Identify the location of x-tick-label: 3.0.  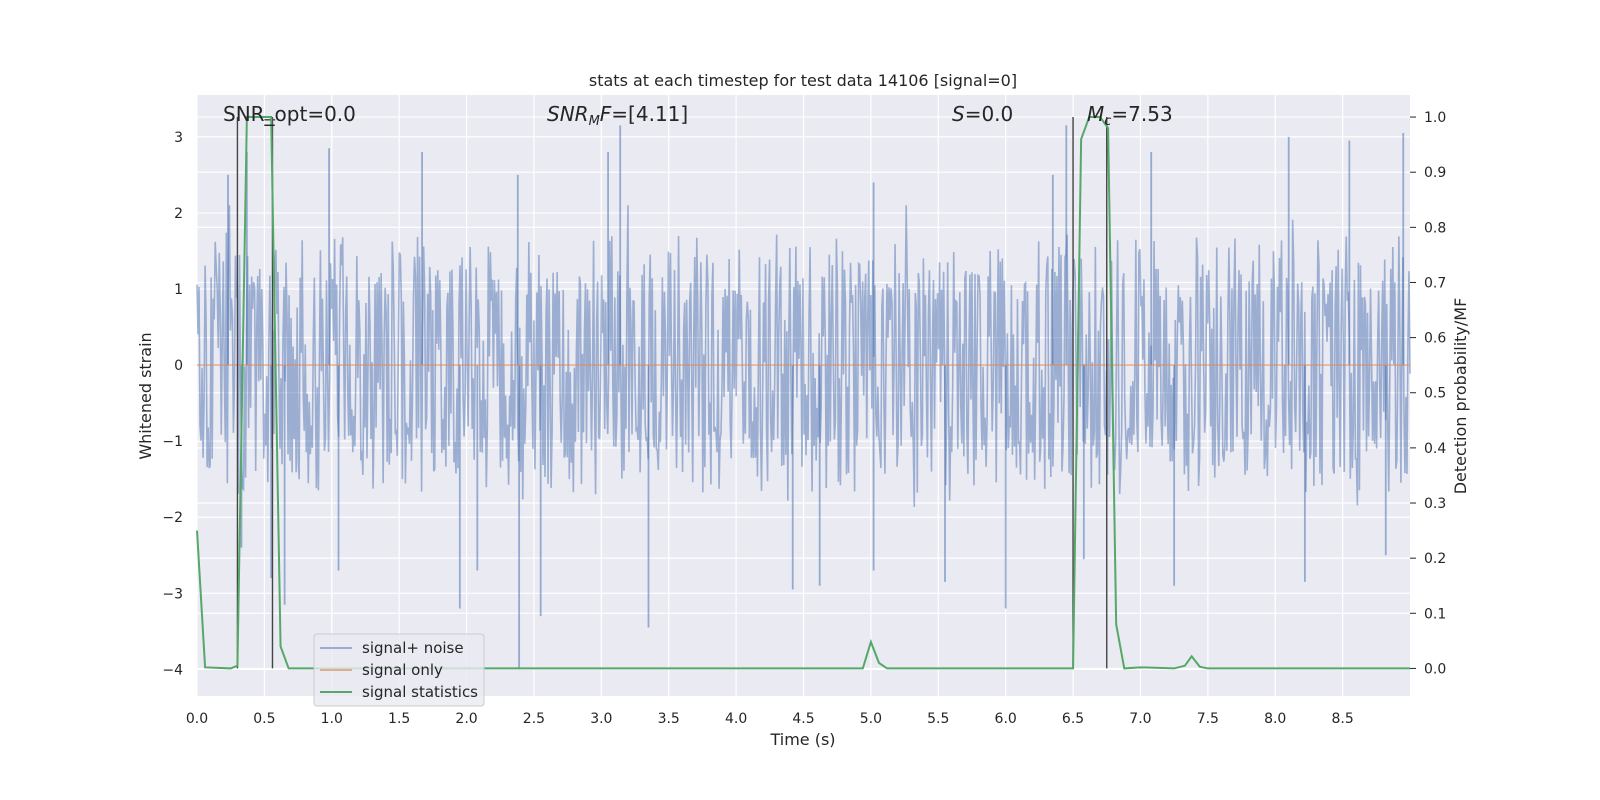
(601, 719).